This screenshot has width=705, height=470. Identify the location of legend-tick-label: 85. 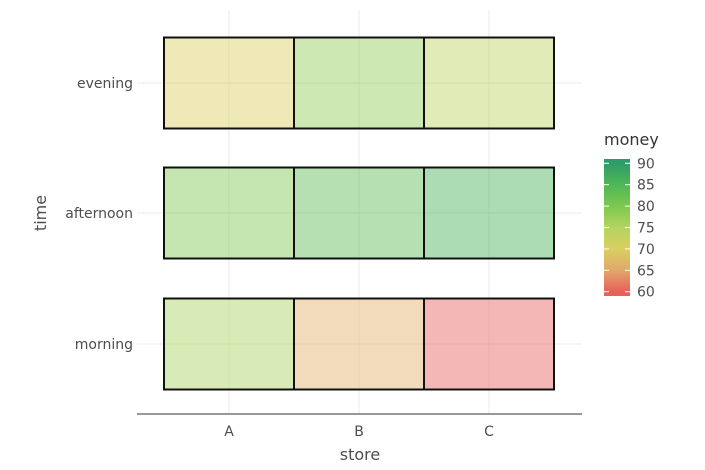
(646, 186).